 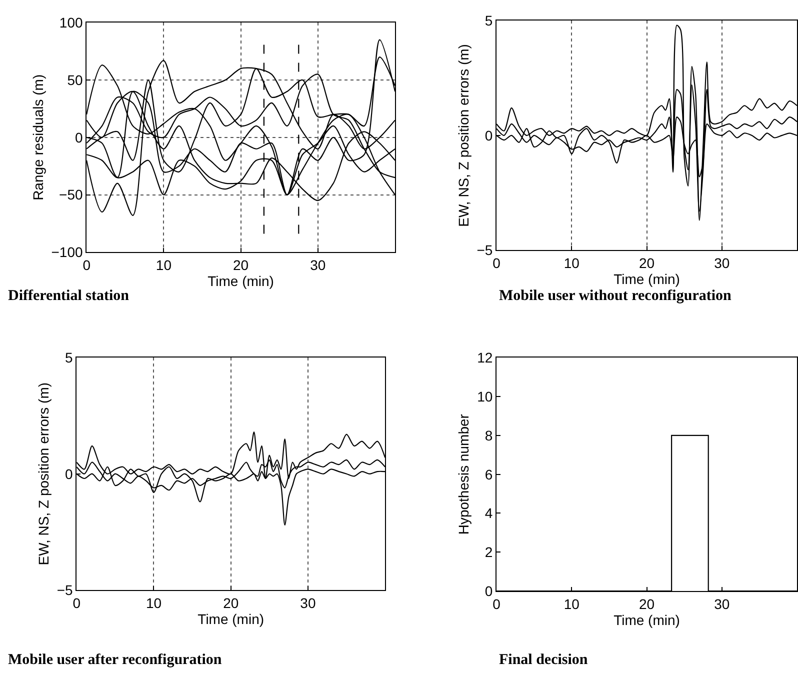 What do you see at coordinates (38, 137) in the screenshot?
I see `y-axis-title: Range residuals (m)` at bounding box center [38, 137].